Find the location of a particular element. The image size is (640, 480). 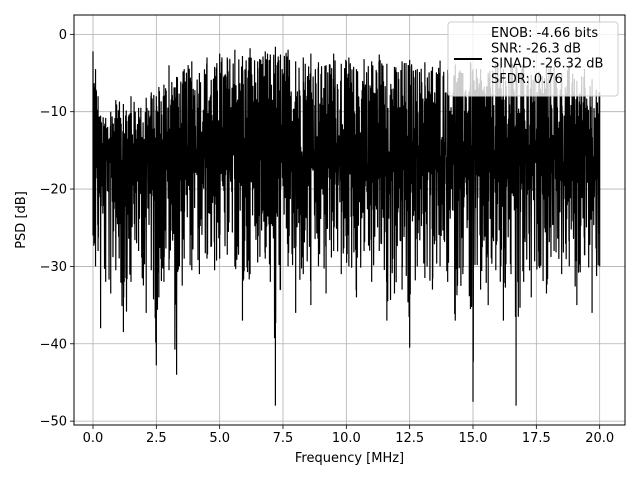

y-tick-label: −20 is located at coordinates (53, 190).